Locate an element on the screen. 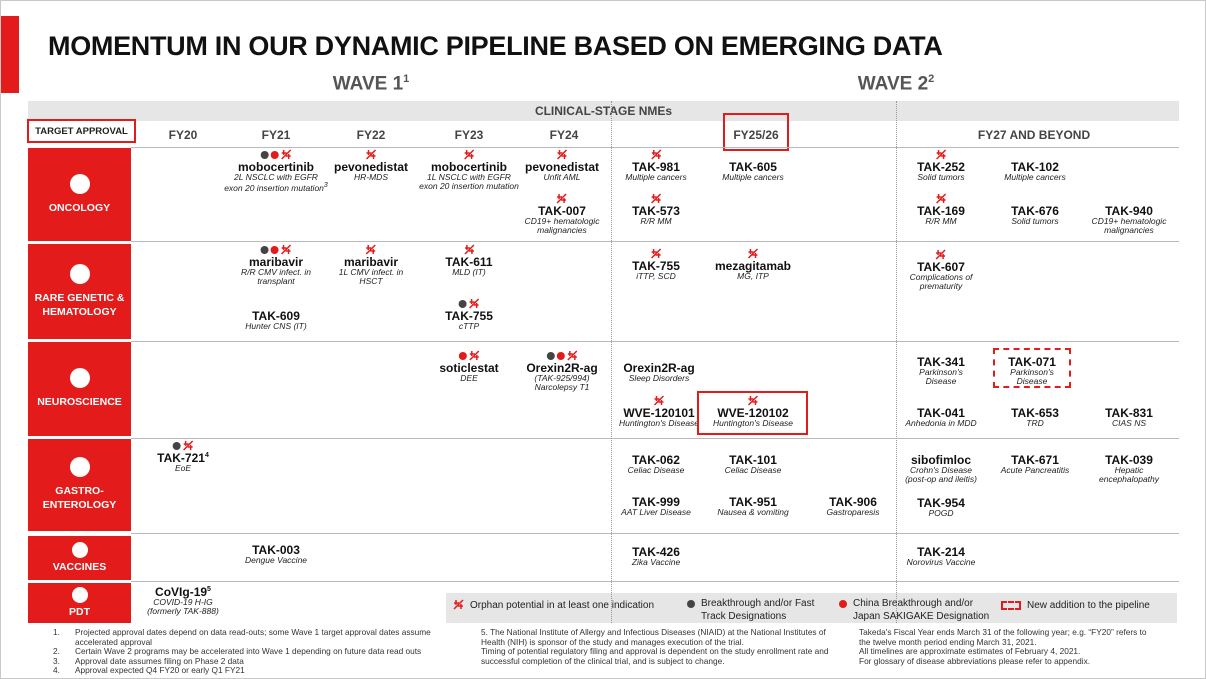 The height and width of the screenshot is (679, 1206). legend-breakthrough-line: Breakthrough and/or Fast is located at coordinates (758, 603).